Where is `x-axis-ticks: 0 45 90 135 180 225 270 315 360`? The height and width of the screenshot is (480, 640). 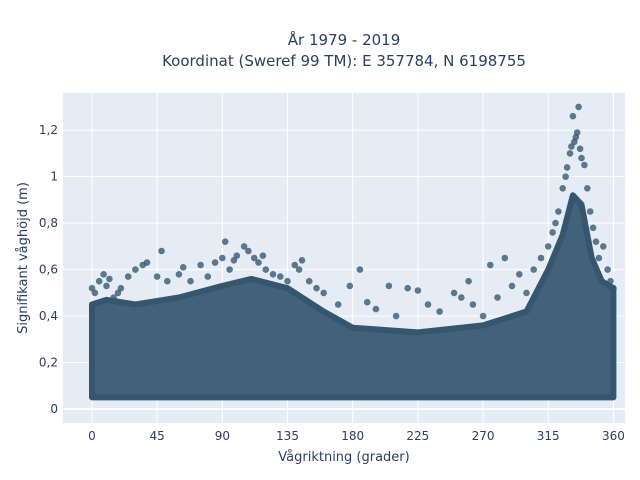
x-axis-ticks: 0 45 90 135 180 225 270 315 360 is located at coordinates (356, 436).